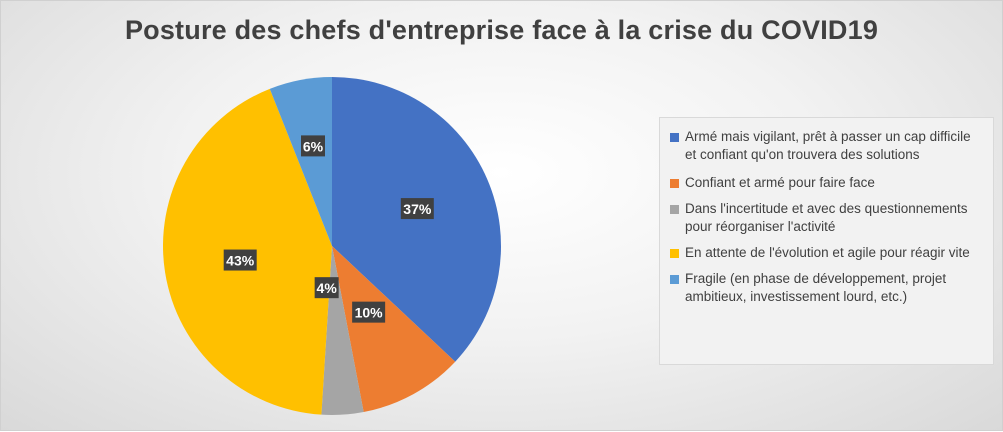 The width and height of the screenshot is (1003, 432). What do you see at coordinates (780, 182) in the screenshot?
I see `legend-label-2: Confiant et armé pour faire face` at bounding box center [780, 182].